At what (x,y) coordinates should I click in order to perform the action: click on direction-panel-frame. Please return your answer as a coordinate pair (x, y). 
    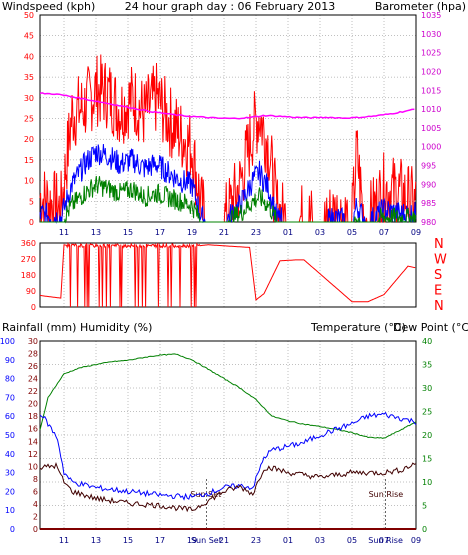
    Looking at the image, I should click on (228, 275).